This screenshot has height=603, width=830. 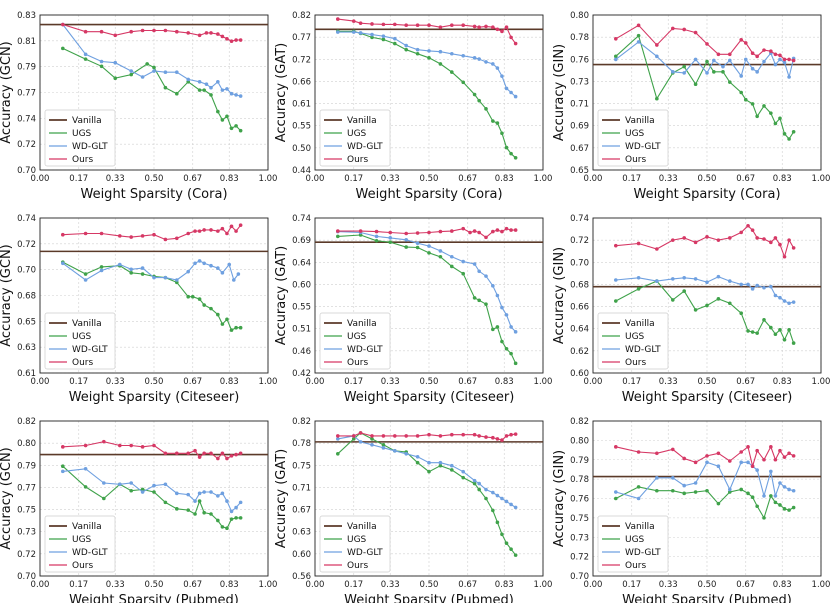 What do you see at coordinates (301, 38) in the screenshot?
I see `y-tick-label: 0.77` at bounding box center [301, 38].